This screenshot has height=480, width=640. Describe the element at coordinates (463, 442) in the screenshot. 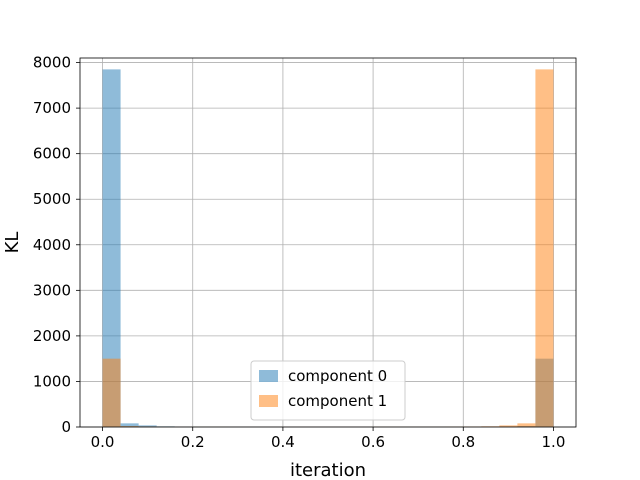

I see `x-tick-label: 0.8` at that location.